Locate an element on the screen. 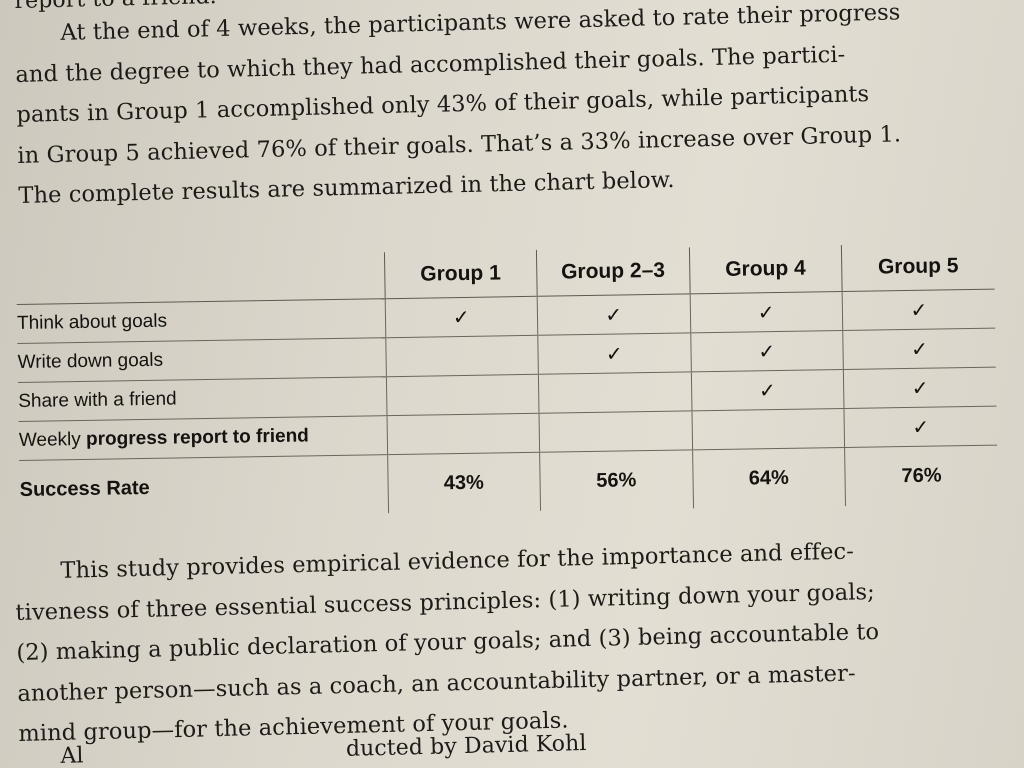  header-blank is located at coordinates (200, 278).